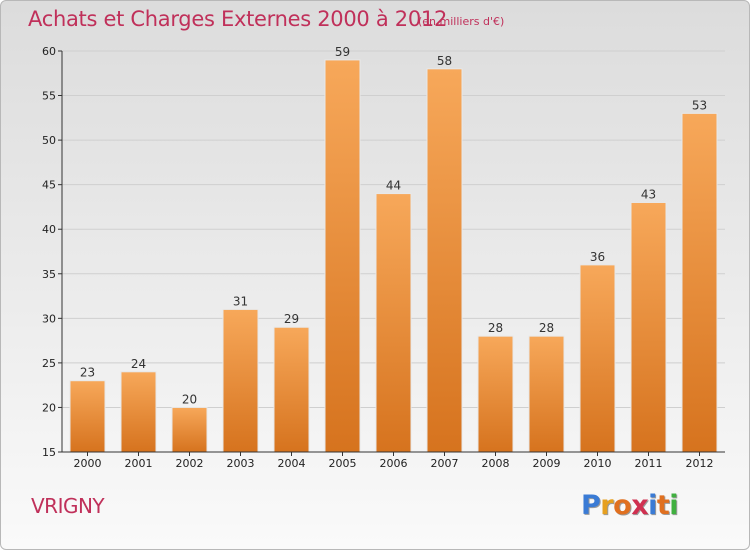  What do you see at coordinates (342, 52) in the screenshot?
I see `value-label: 59` at bounding box center [342, 52].